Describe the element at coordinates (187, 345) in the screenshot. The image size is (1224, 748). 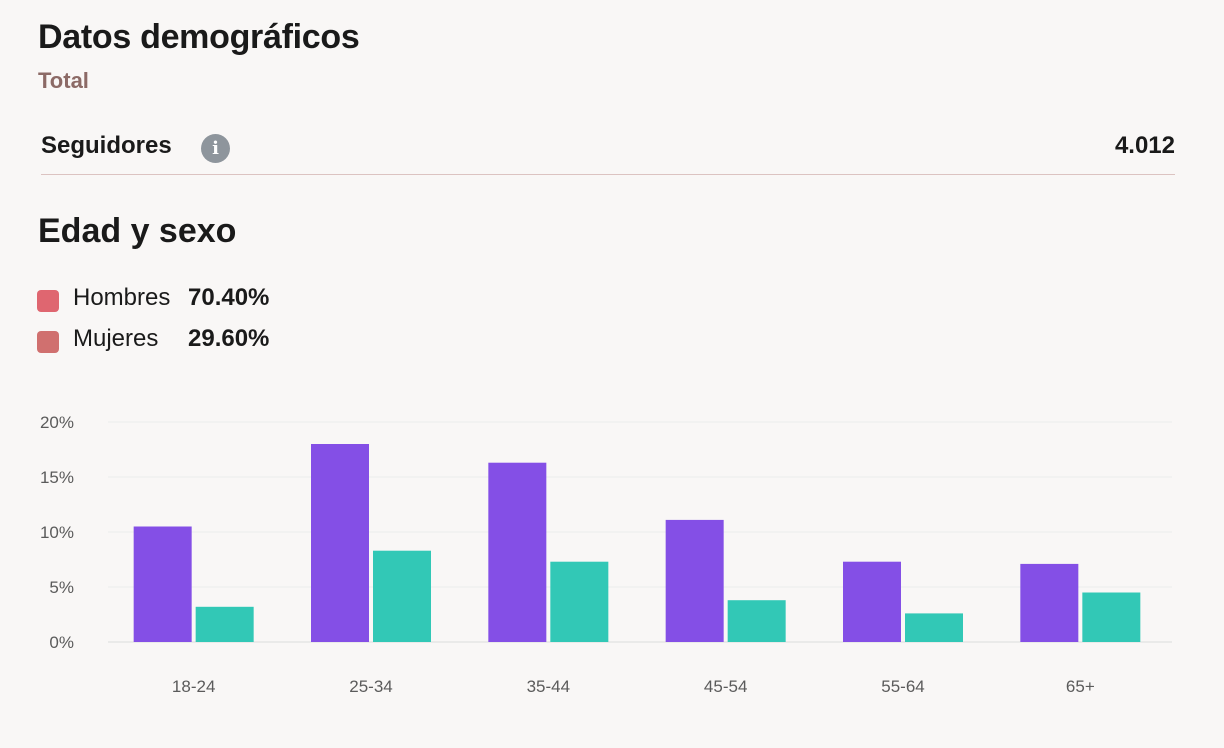
I see `legend-item-mujeres: Mujeres 29.60%` at that location.